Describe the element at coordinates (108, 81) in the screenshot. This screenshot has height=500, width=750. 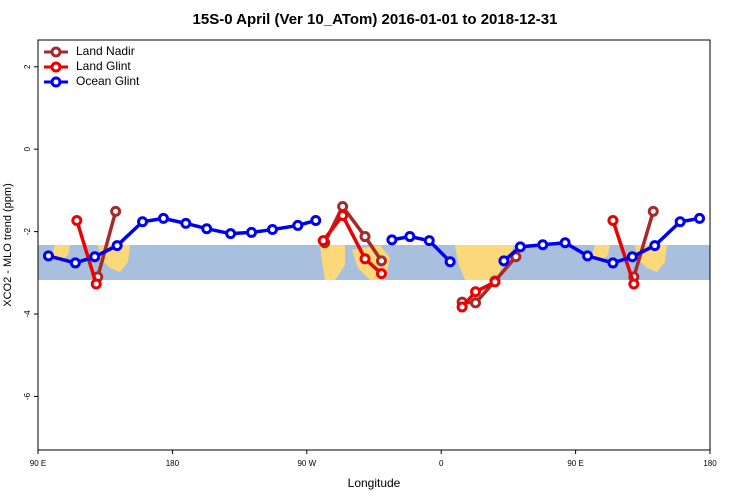
I see `legend-label: Ocean Glint` at that location.